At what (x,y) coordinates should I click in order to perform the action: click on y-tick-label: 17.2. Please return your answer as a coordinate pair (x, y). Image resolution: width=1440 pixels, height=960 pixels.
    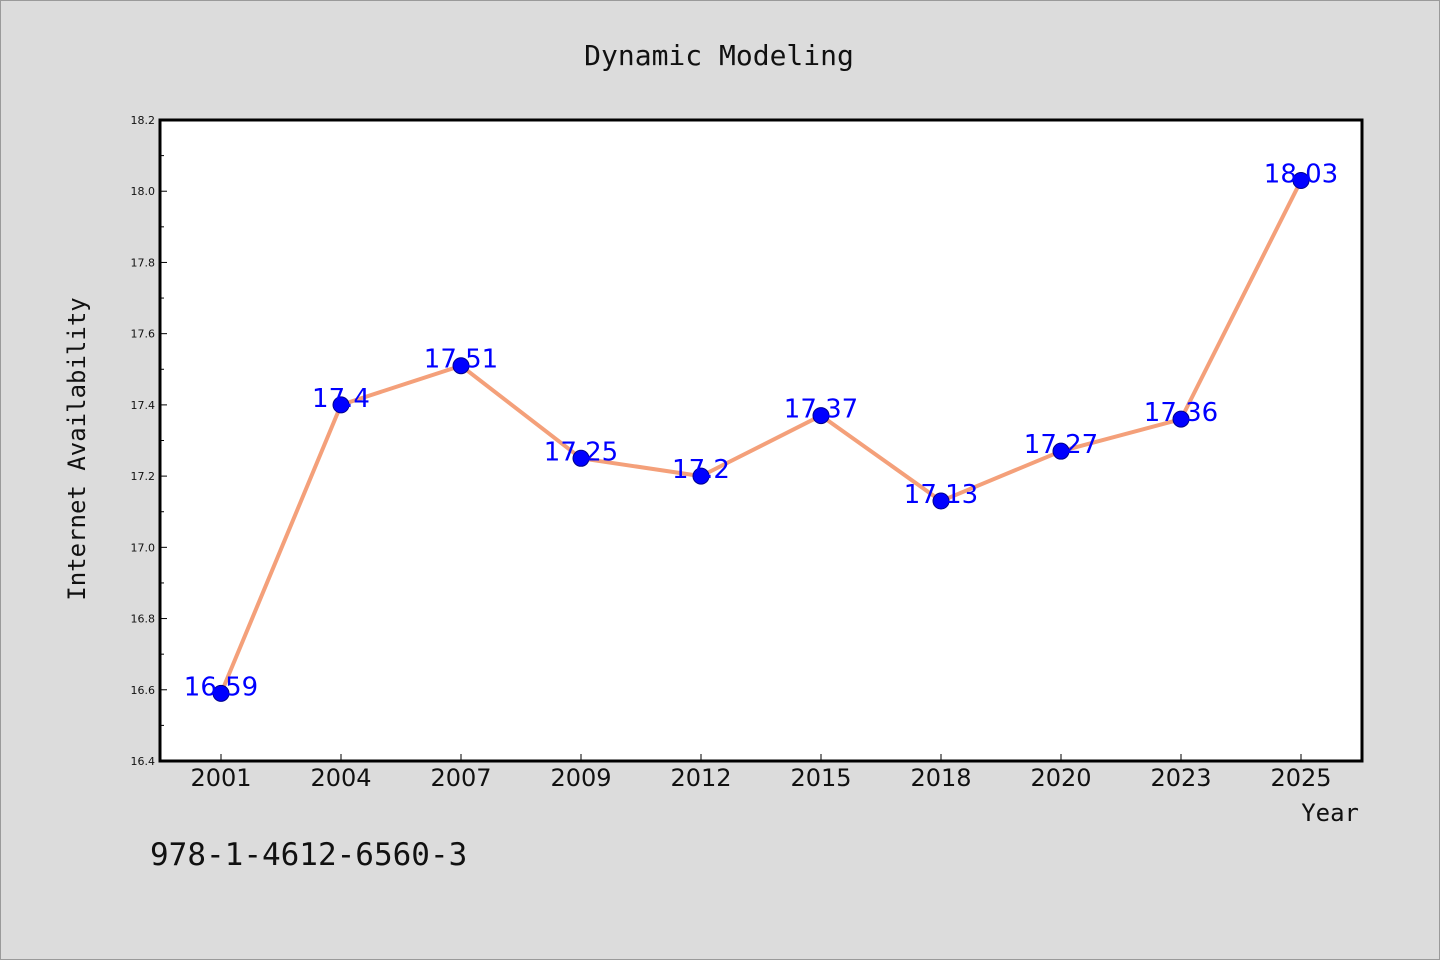
    Looking at the image, I should click on (143, 476).